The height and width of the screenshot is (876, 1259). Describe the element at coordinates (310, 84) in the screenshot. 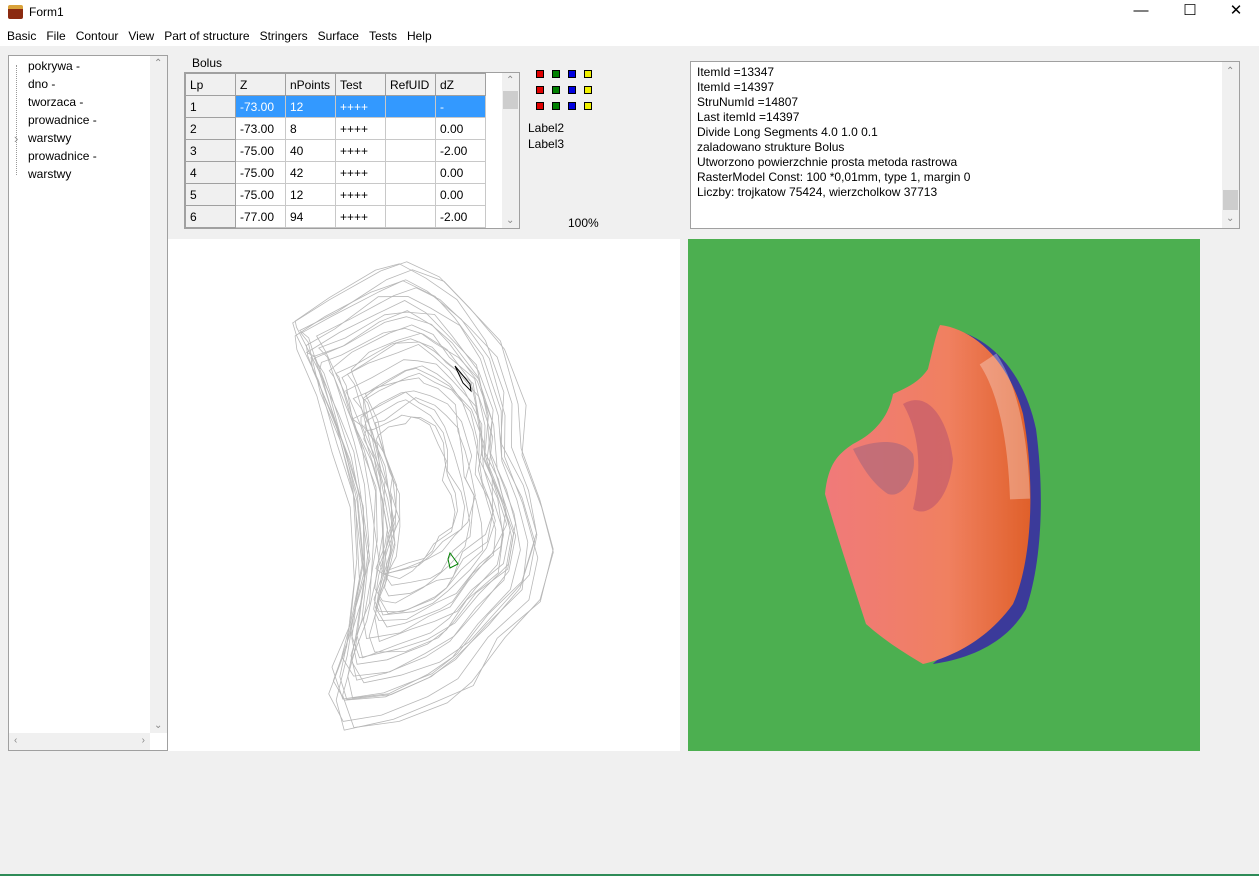

I see `col-npoints: nPoints` at that location.